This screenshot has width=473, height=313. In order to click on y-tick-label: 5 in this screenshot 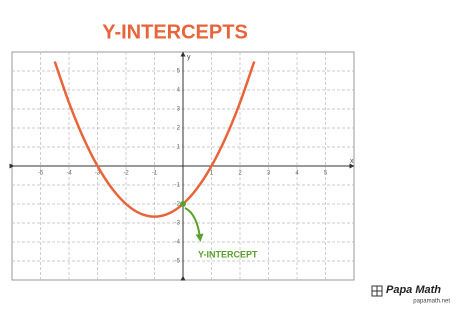, I will do `click(179, 72)`.